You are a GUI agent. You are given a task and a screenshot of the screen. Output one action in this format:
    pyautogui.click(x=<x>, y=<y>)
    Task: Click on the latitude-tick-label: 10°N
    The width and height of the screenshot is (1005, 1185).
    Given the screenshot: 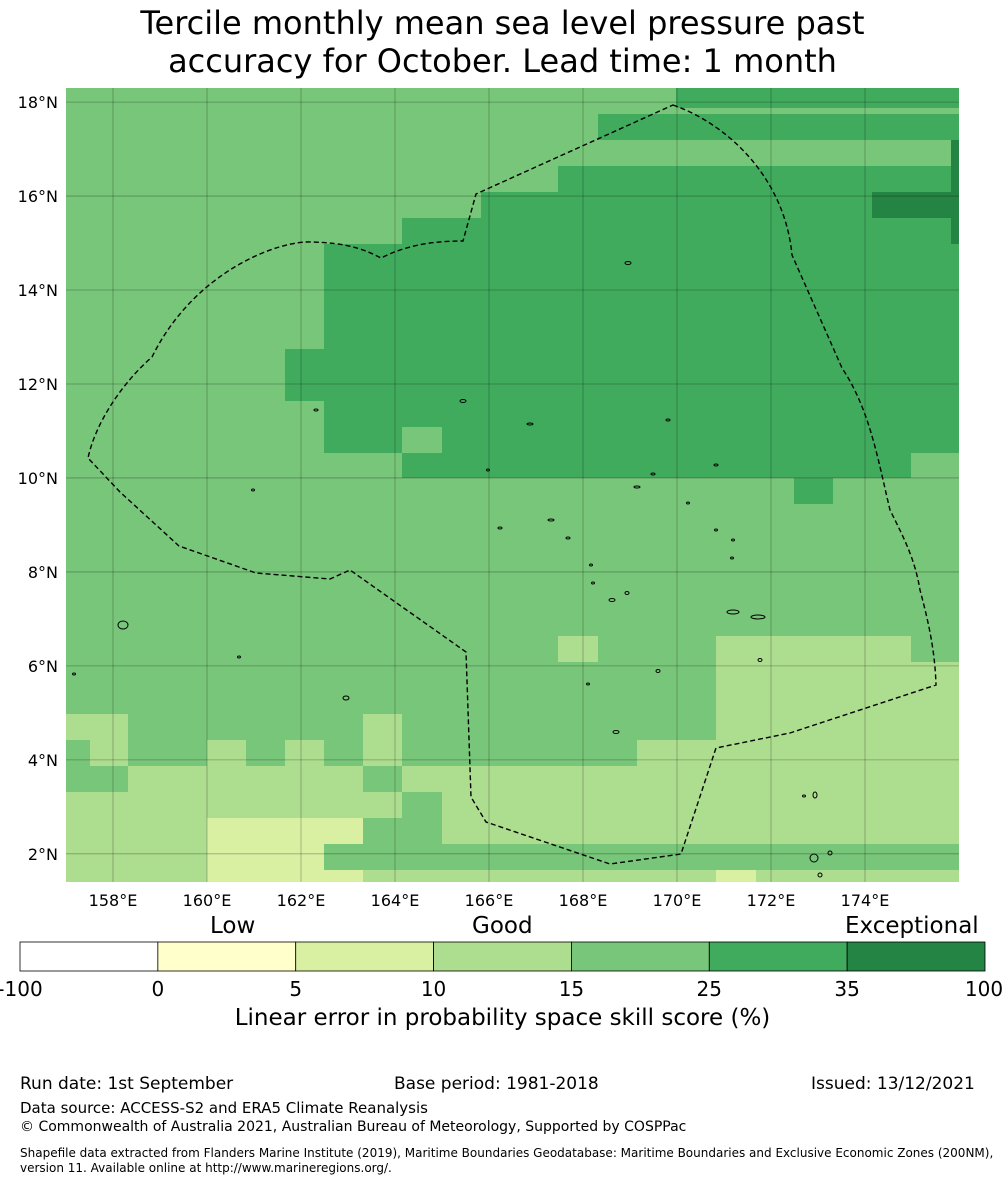 What is the action you would take?
    pyautogui.click(x=38, y=478)
    